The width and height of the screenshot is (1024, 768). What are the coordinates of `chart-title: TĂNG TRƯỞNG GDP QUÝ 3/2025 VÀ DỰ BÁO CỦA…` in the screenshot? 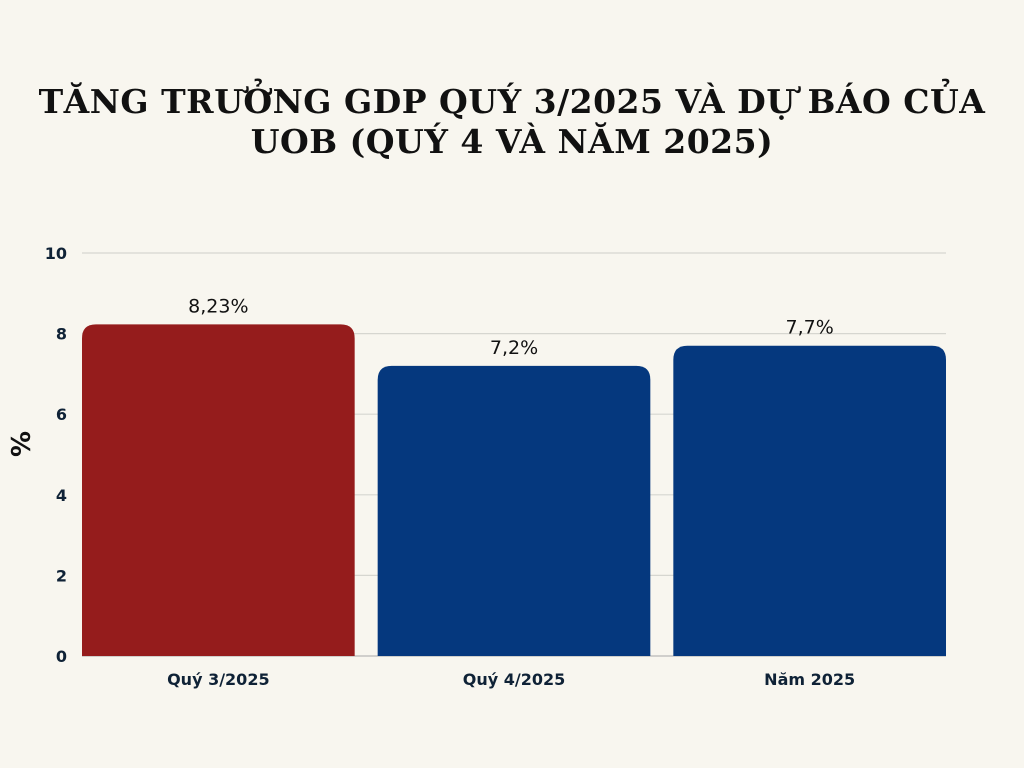 It's located at (512, 122).